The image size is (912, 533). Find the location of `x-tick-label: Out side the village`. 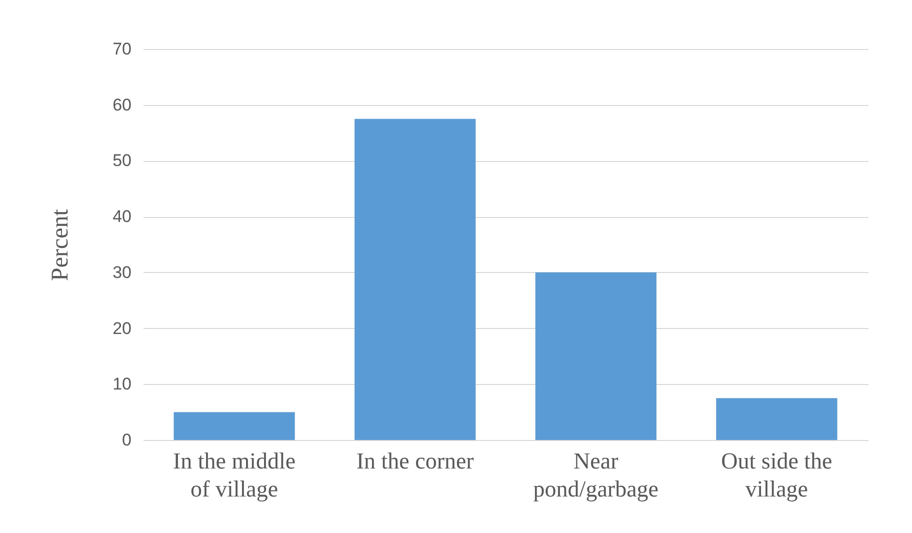

x-tick-label: Out side the village is located at coordinates (776, 475).